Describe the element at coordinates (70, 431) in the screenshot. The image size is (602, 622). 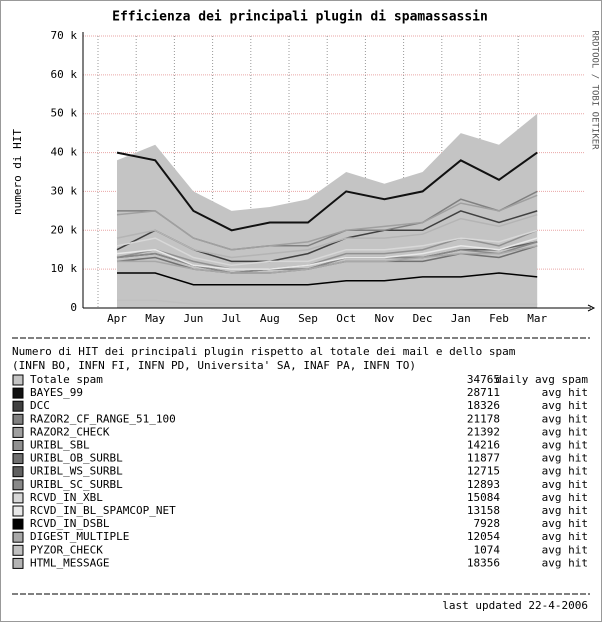
I see `legend-label: RAZOR2_CHECK` at that location.